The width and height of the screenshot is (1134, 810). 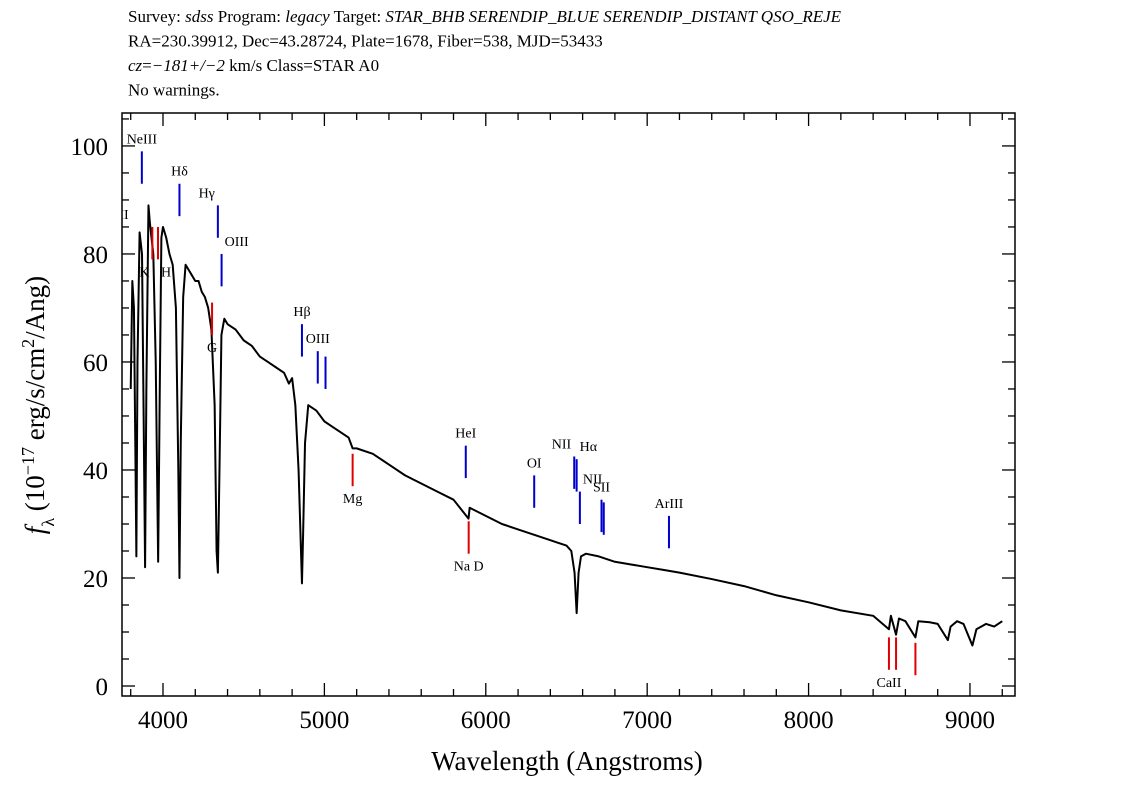 I want to click on y-axis-label: fλ (10−17 erg/s/cm2/Ang), so click(x=38, y=405).